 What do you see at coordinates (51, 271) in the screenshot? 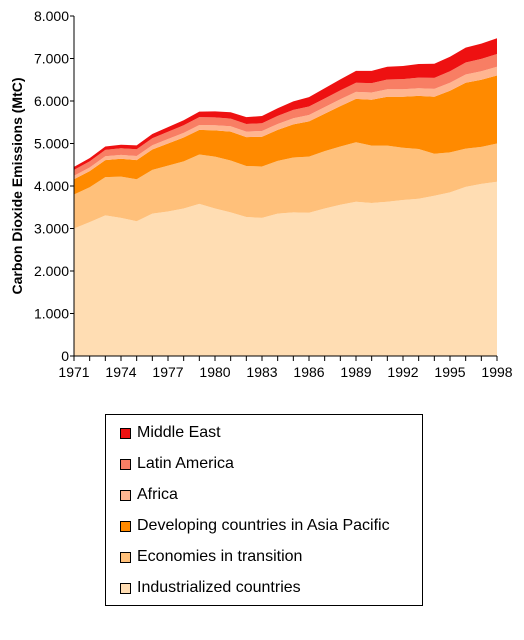
I see `y-tick-label: 2.000` at bounding box center [51, 271].